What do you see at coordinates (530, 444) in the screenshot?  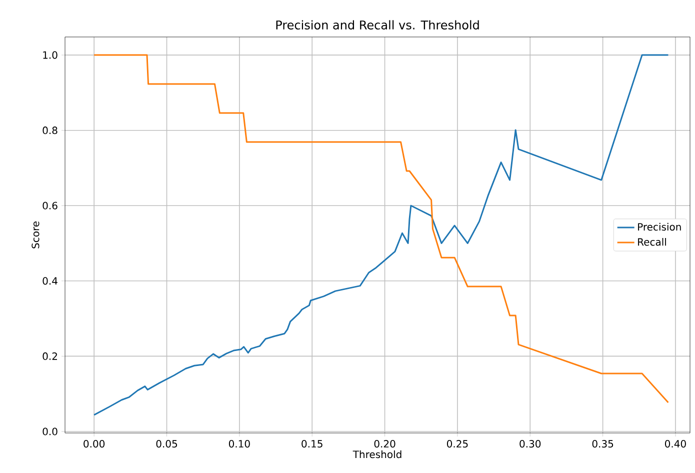 I see `x-tick-label: 0.30` at bounding box center [530, 444].